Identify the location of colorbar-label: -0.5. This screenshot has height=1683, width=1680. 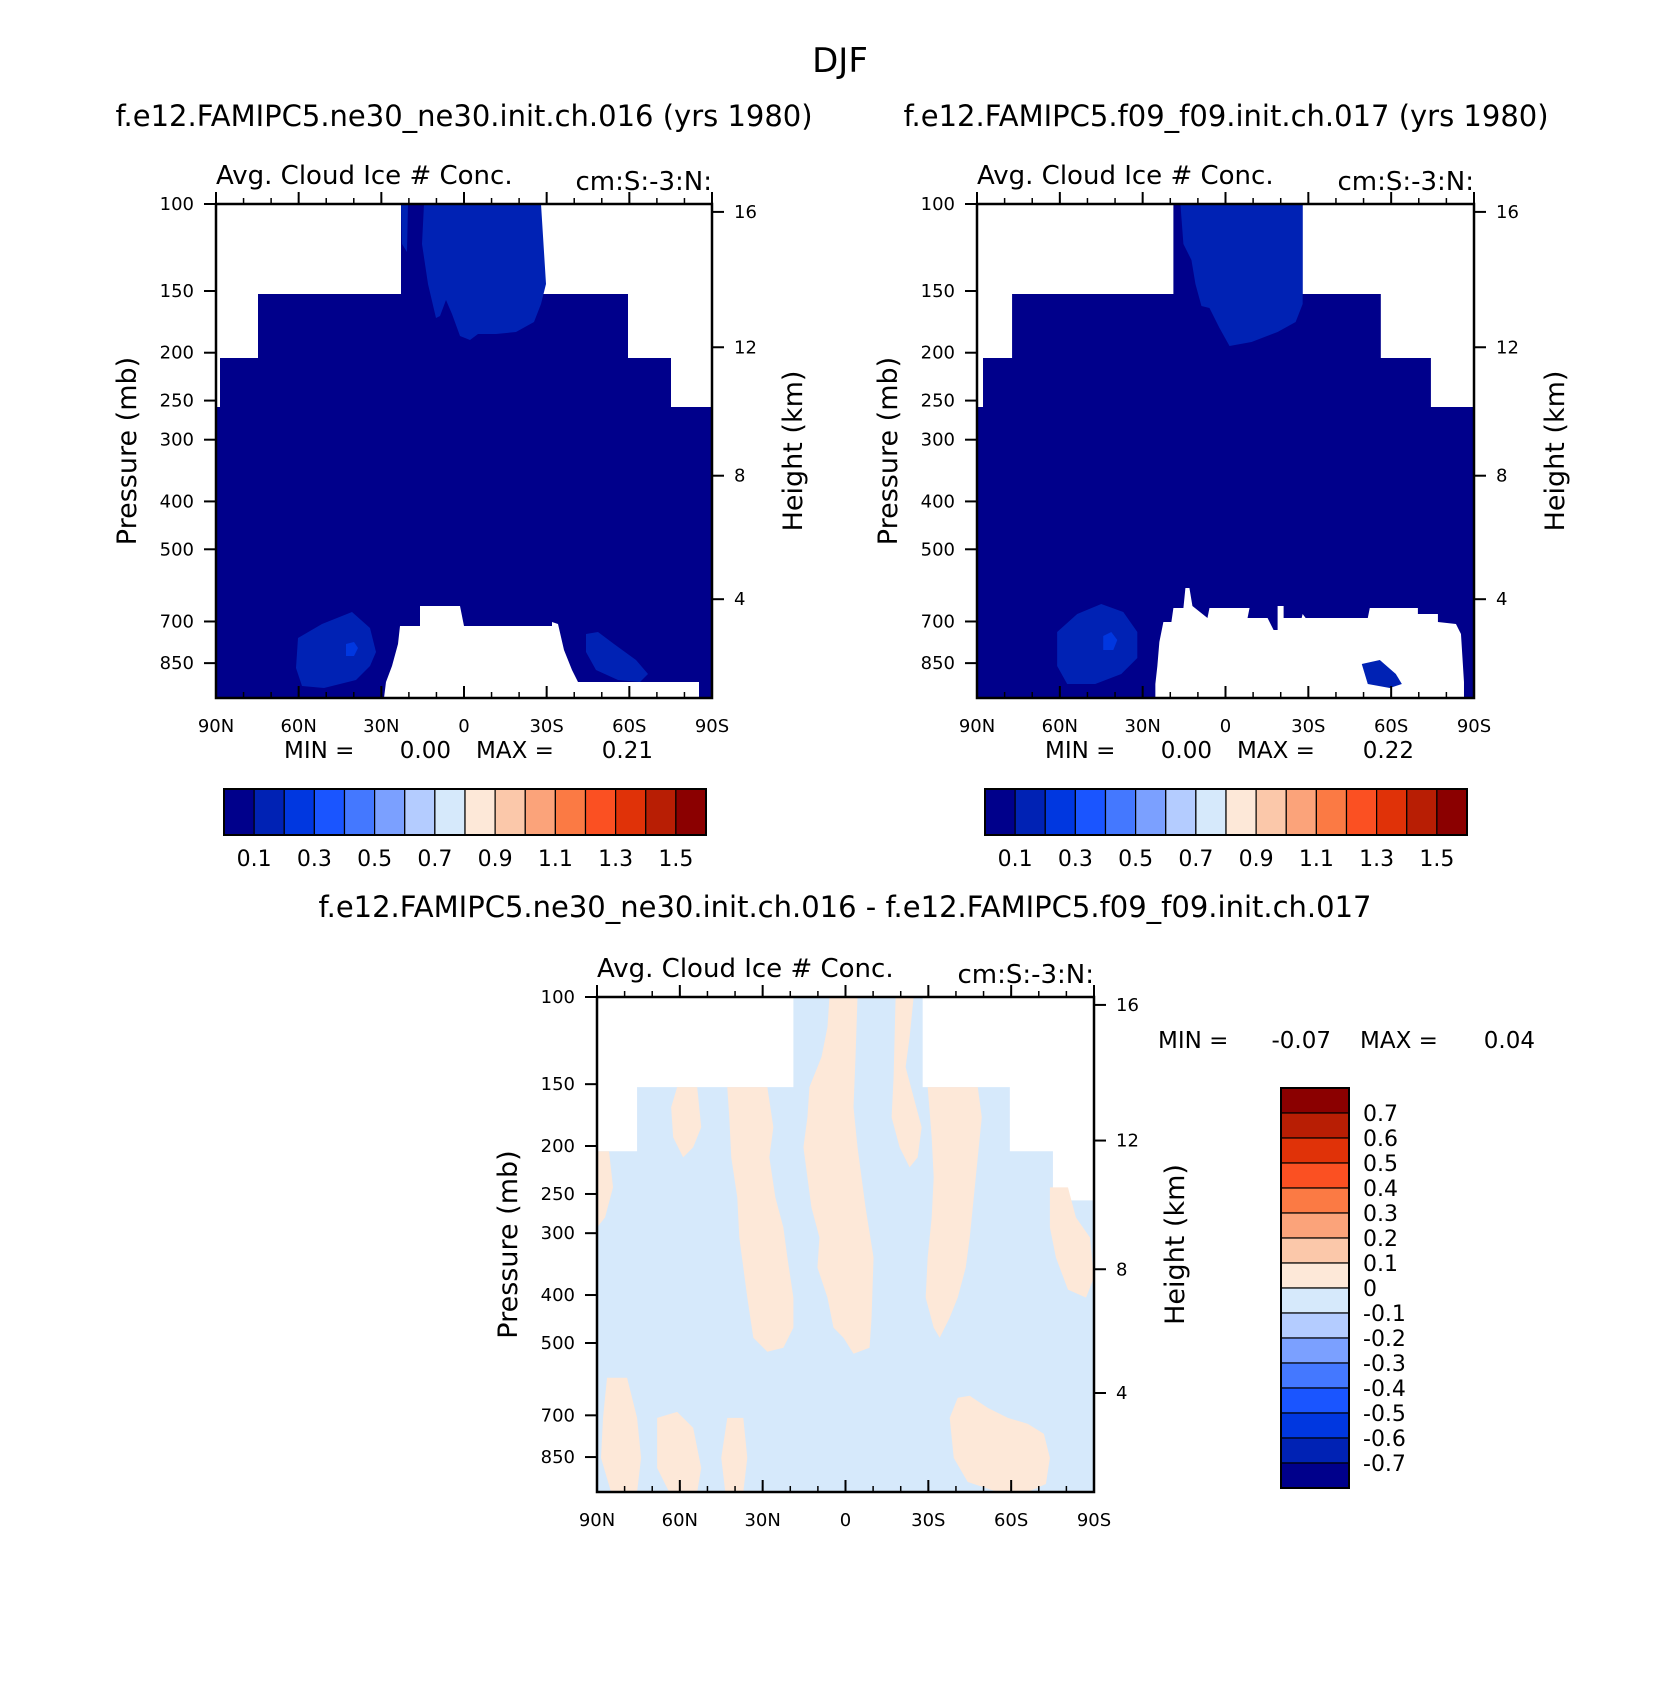
(1384, 1414).